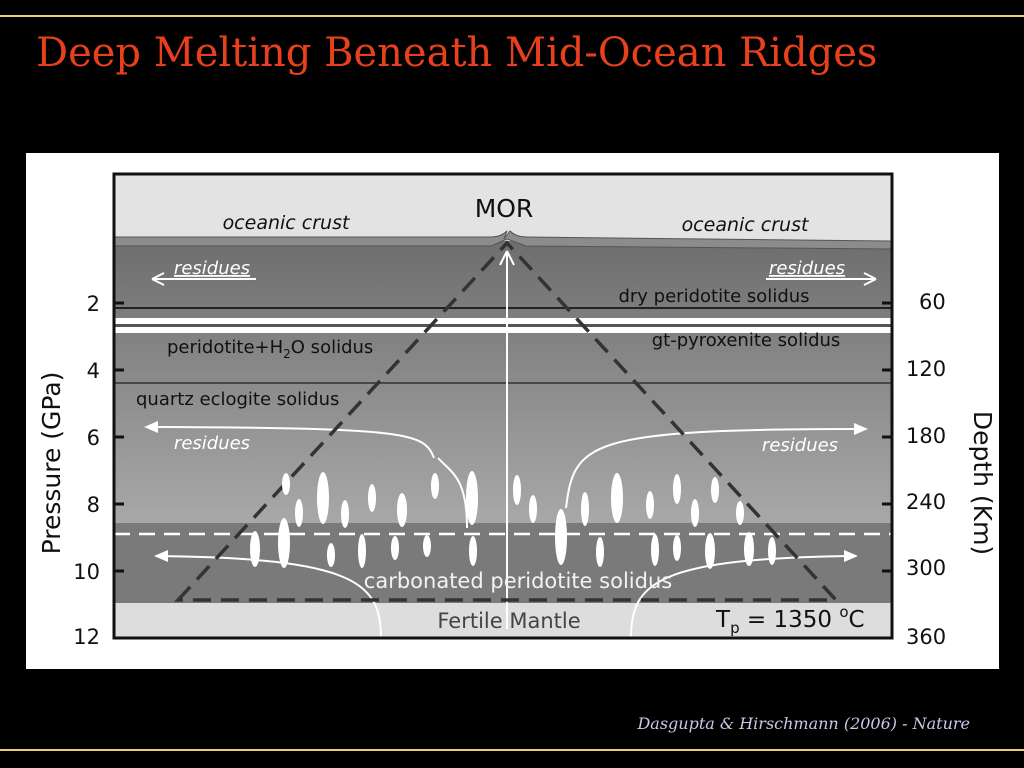 The height and width of the screenshot is (768, 1024). I want to click on pressure-tick-label: 6, so click(93, 438).